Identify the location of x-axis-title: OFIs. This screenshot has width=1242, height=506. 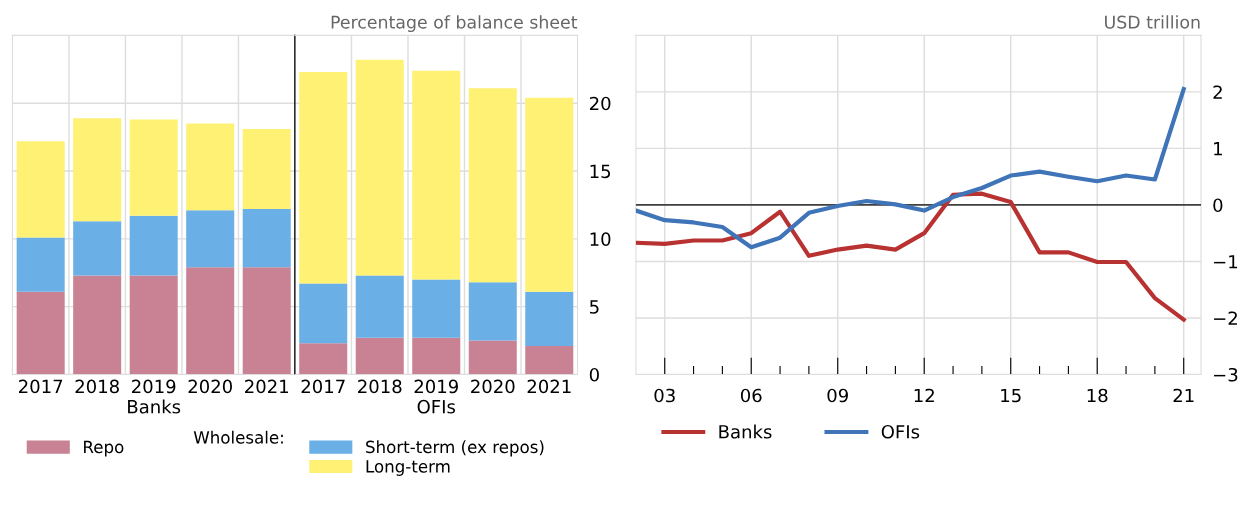
(436, 406).